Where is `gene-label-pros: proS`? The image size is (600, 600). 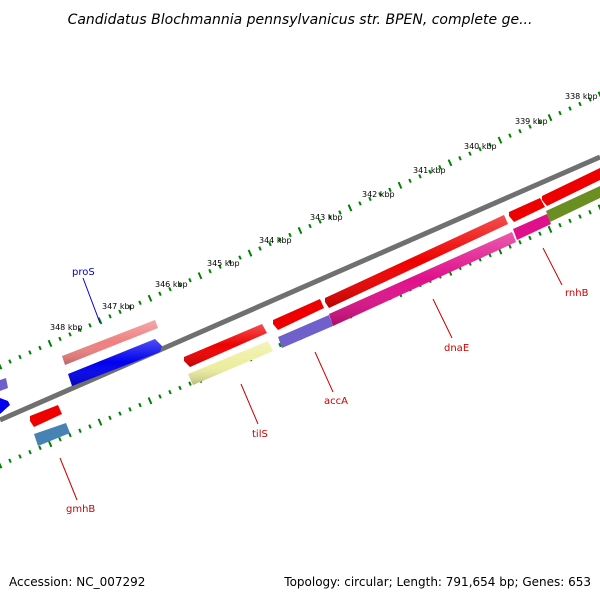 gene-label-pros: proS is located at coordinates (83, 272).